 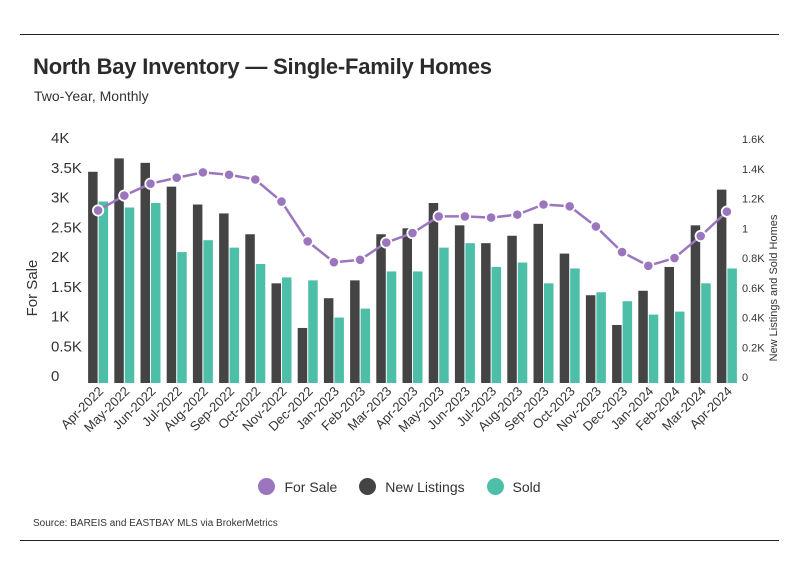 What do you see at coordinates (66, 346) in the screenshot?
I see `y-tick-label: 0.5K` at bounding box center [66, 346].